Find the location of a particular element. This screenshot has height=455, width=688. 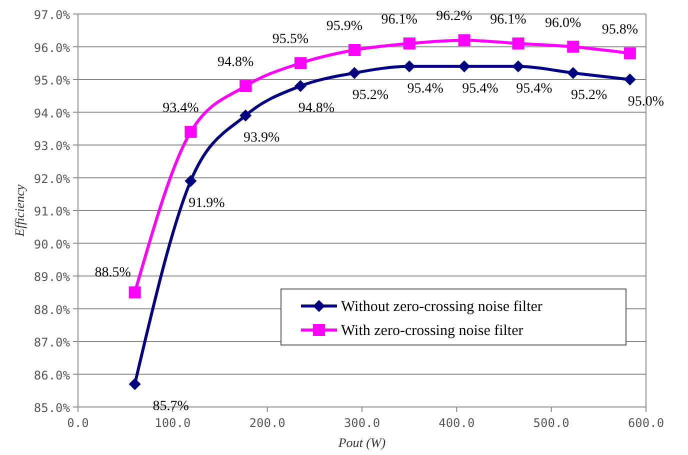

y-tick-label: 92.0% is located at coordinates (52, 179).